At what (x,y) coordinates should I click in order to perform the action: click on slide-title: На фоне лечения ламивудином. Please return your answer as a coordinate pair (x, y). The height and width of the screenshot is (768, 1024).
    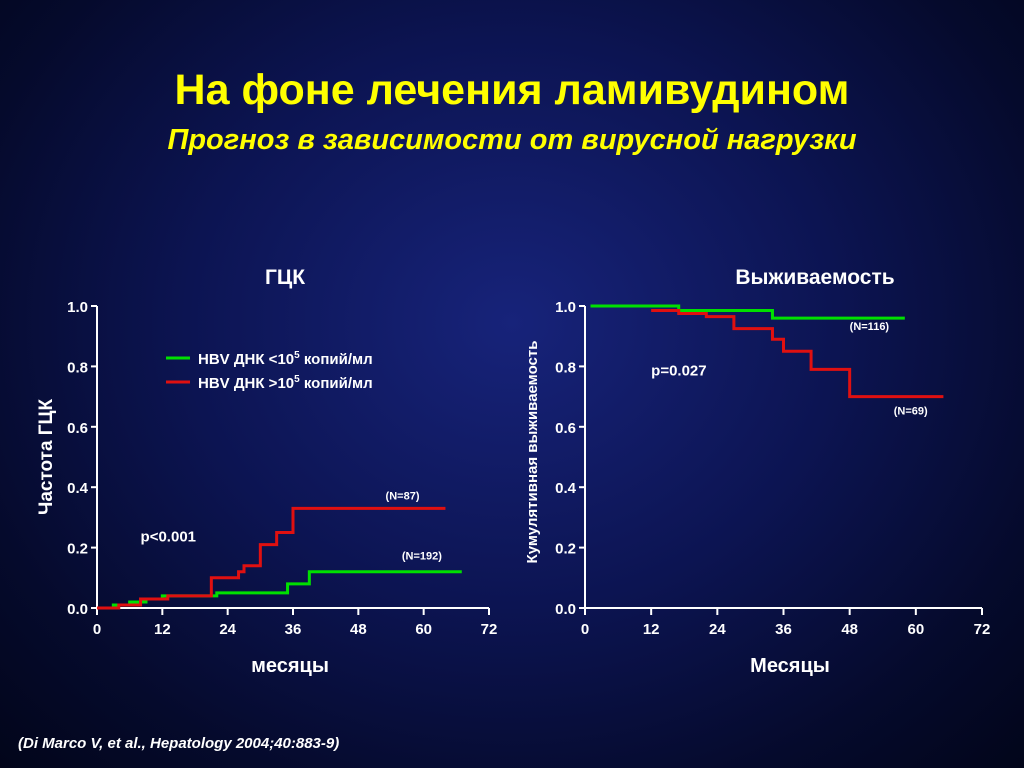
    Looking at the image, I should click on (512, 90).